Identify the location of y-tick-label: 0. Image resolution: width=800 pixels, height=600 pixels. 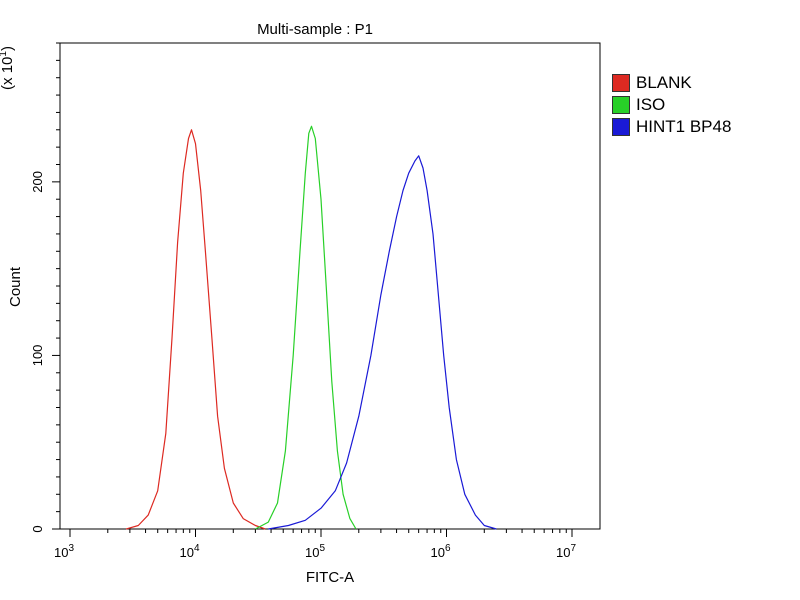
(37, 528).